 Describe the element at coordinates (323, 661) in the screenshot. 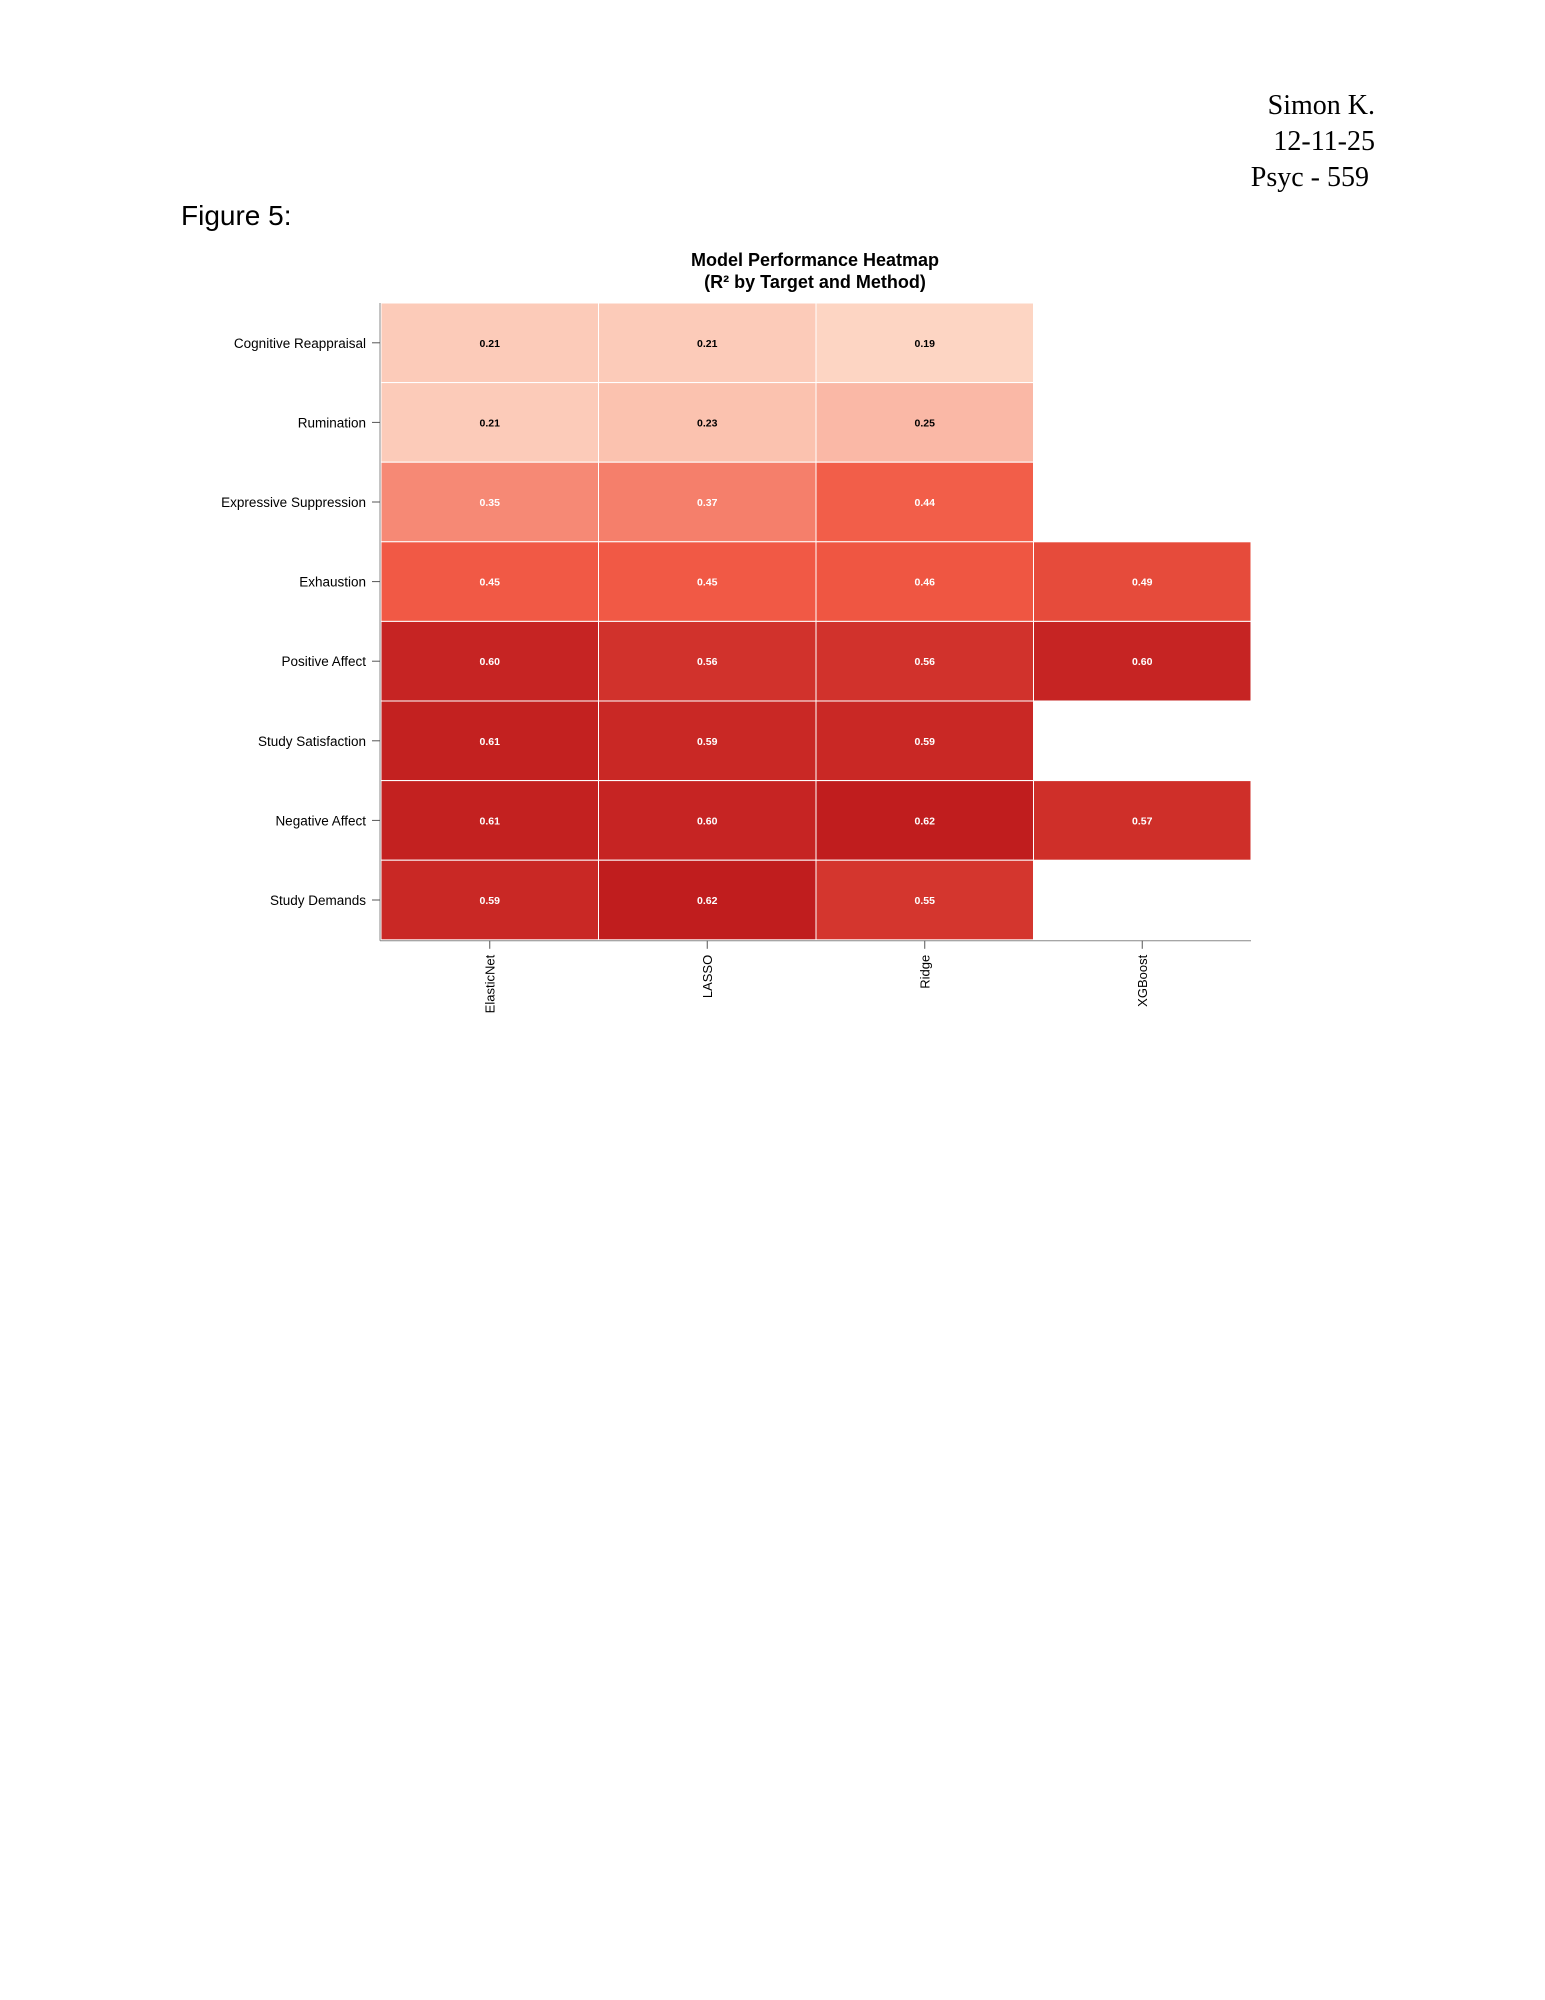

I see `y-tick-label: Positive Affect` at that location.